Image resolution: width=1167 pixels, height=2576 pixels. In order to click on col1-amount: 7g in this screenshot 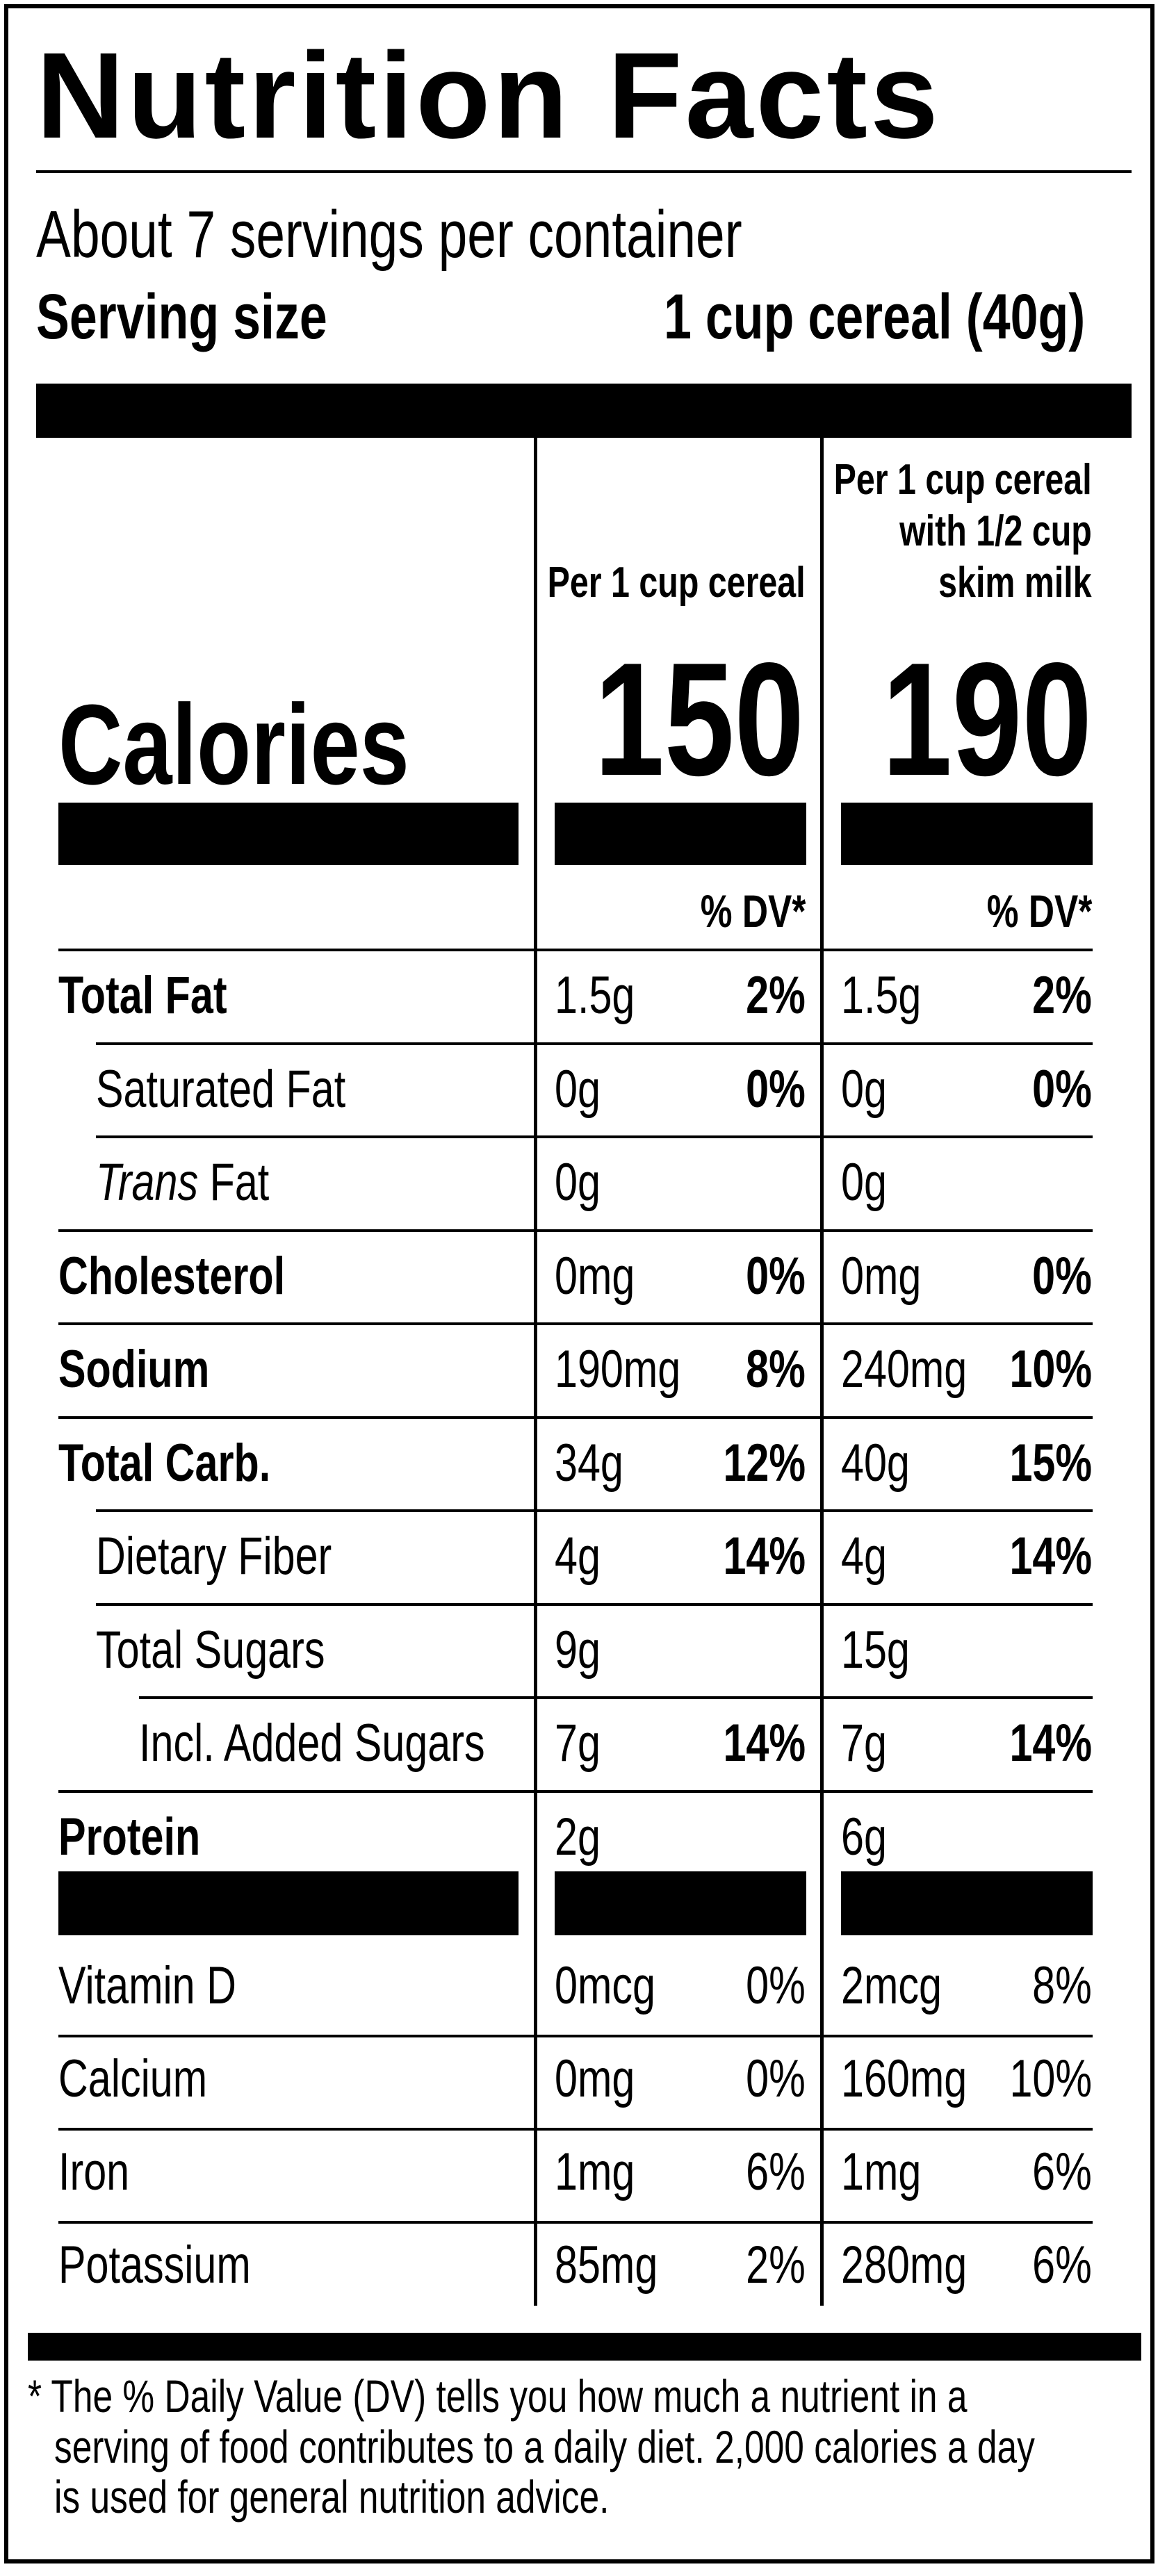, I will do `click(578, 1743)`.